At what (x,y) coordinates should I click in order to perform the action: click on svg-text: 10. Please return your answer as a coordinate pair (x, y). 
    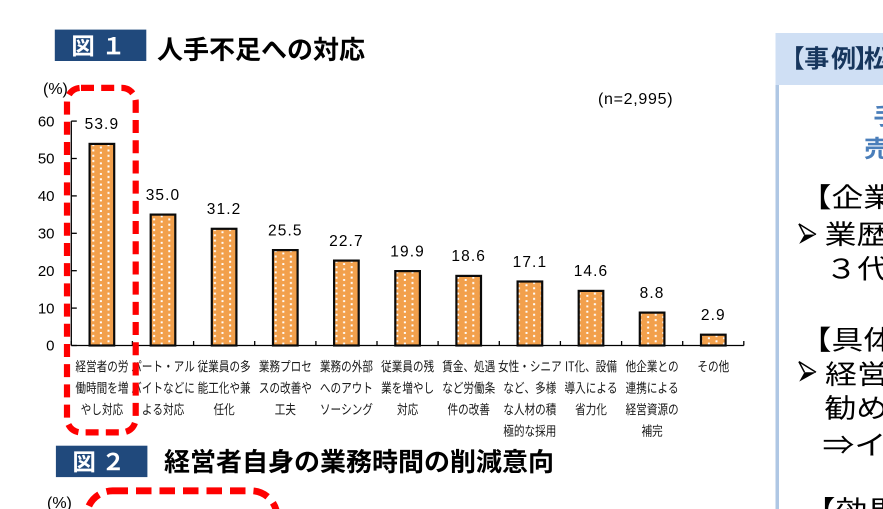
    Looking at the image, I should click on (46, 308).